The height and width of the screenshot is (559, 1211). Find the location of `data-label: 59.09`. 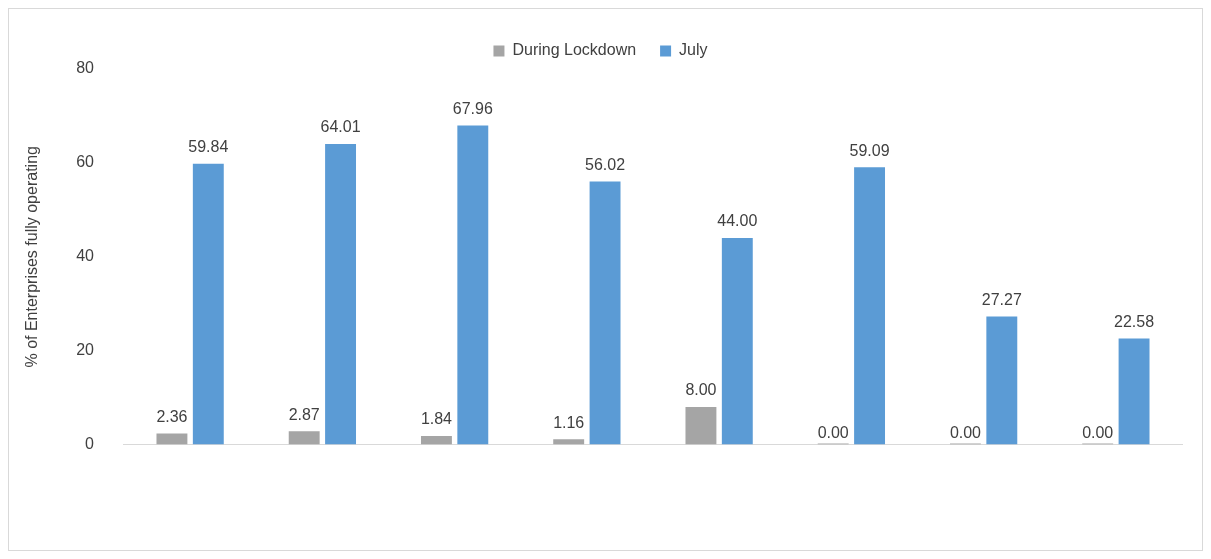

data-label: 59.09 is located at coordinates (869, 150).